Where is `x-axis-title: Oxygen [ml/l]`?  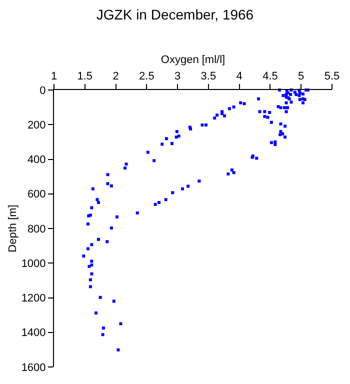 x-axis-title: Oxygen [ml/l] is located at coordinates (193, 60).